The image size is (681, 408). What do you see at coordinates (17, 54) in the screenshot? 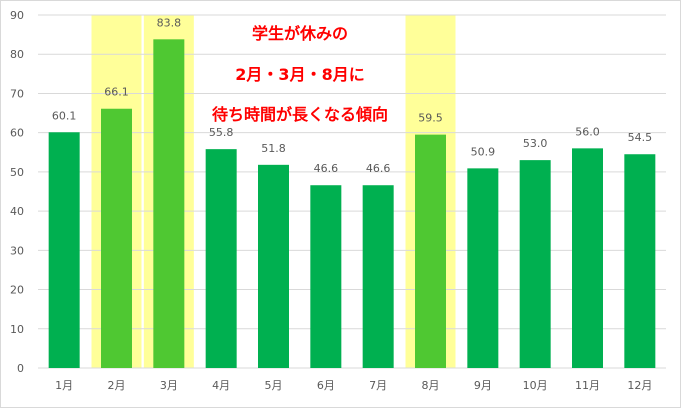
I see `y-tick-label: 80` at bounding box center [17, 54].